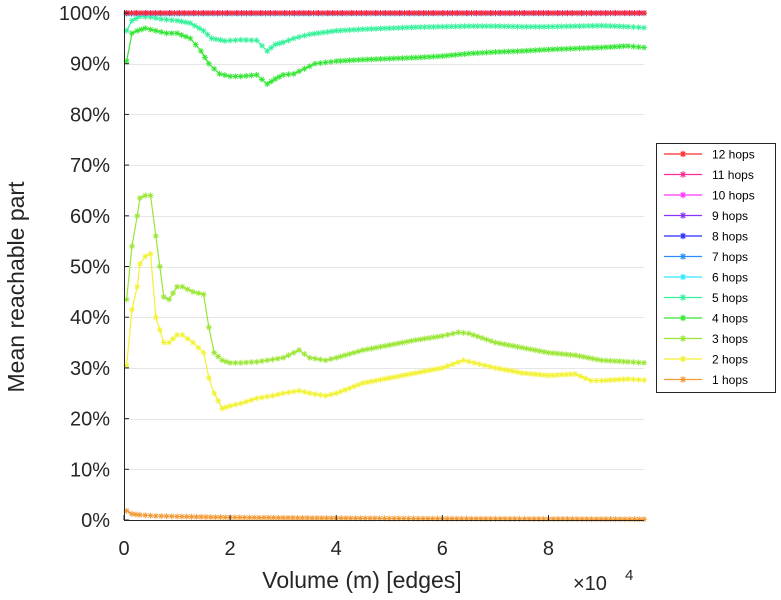  I want to click on x-tick-label: 8, so click(548, 549).